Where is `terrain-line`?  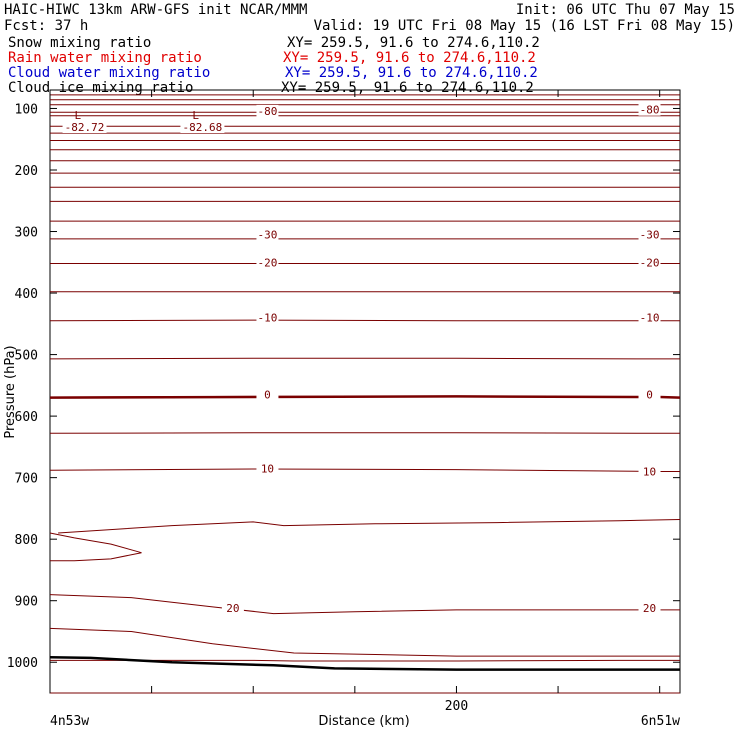
terrain-line is located at coordinates (364, 663).